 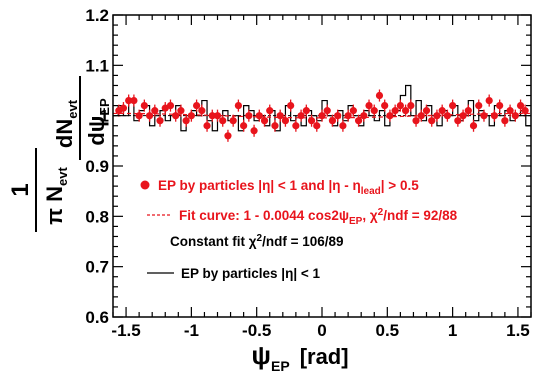 What do you see at coordinates (64, 133) in the screenshot?
I see `y-title-num2: dN` at bounding box center [64, 133].